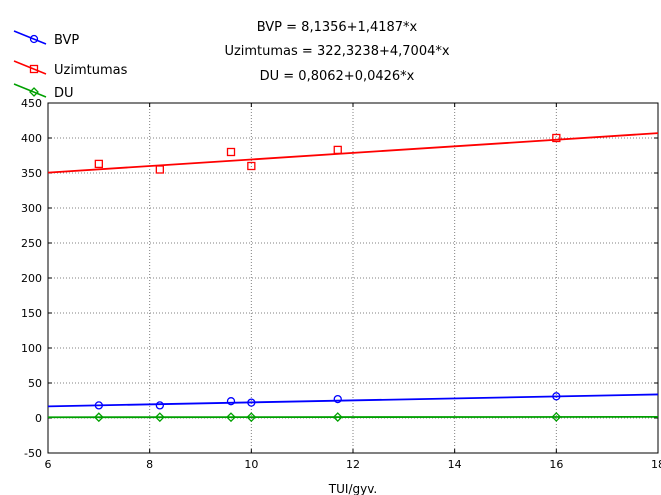 The height and width of the screenshot is (495, 661). I want to click on x-tick-label: 8, so click(149, 464).